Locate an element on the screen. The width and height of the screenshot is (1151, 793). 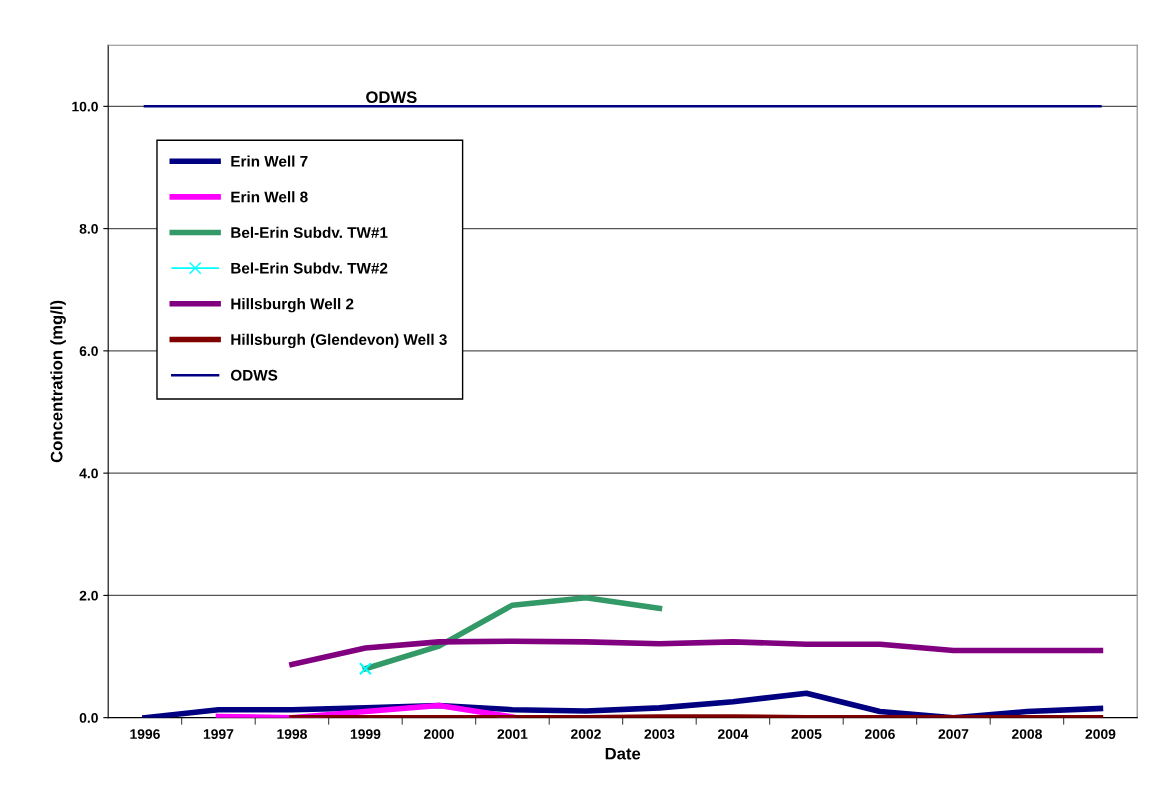
x-tick-label: 2002 is located at coordinates (585, 734).